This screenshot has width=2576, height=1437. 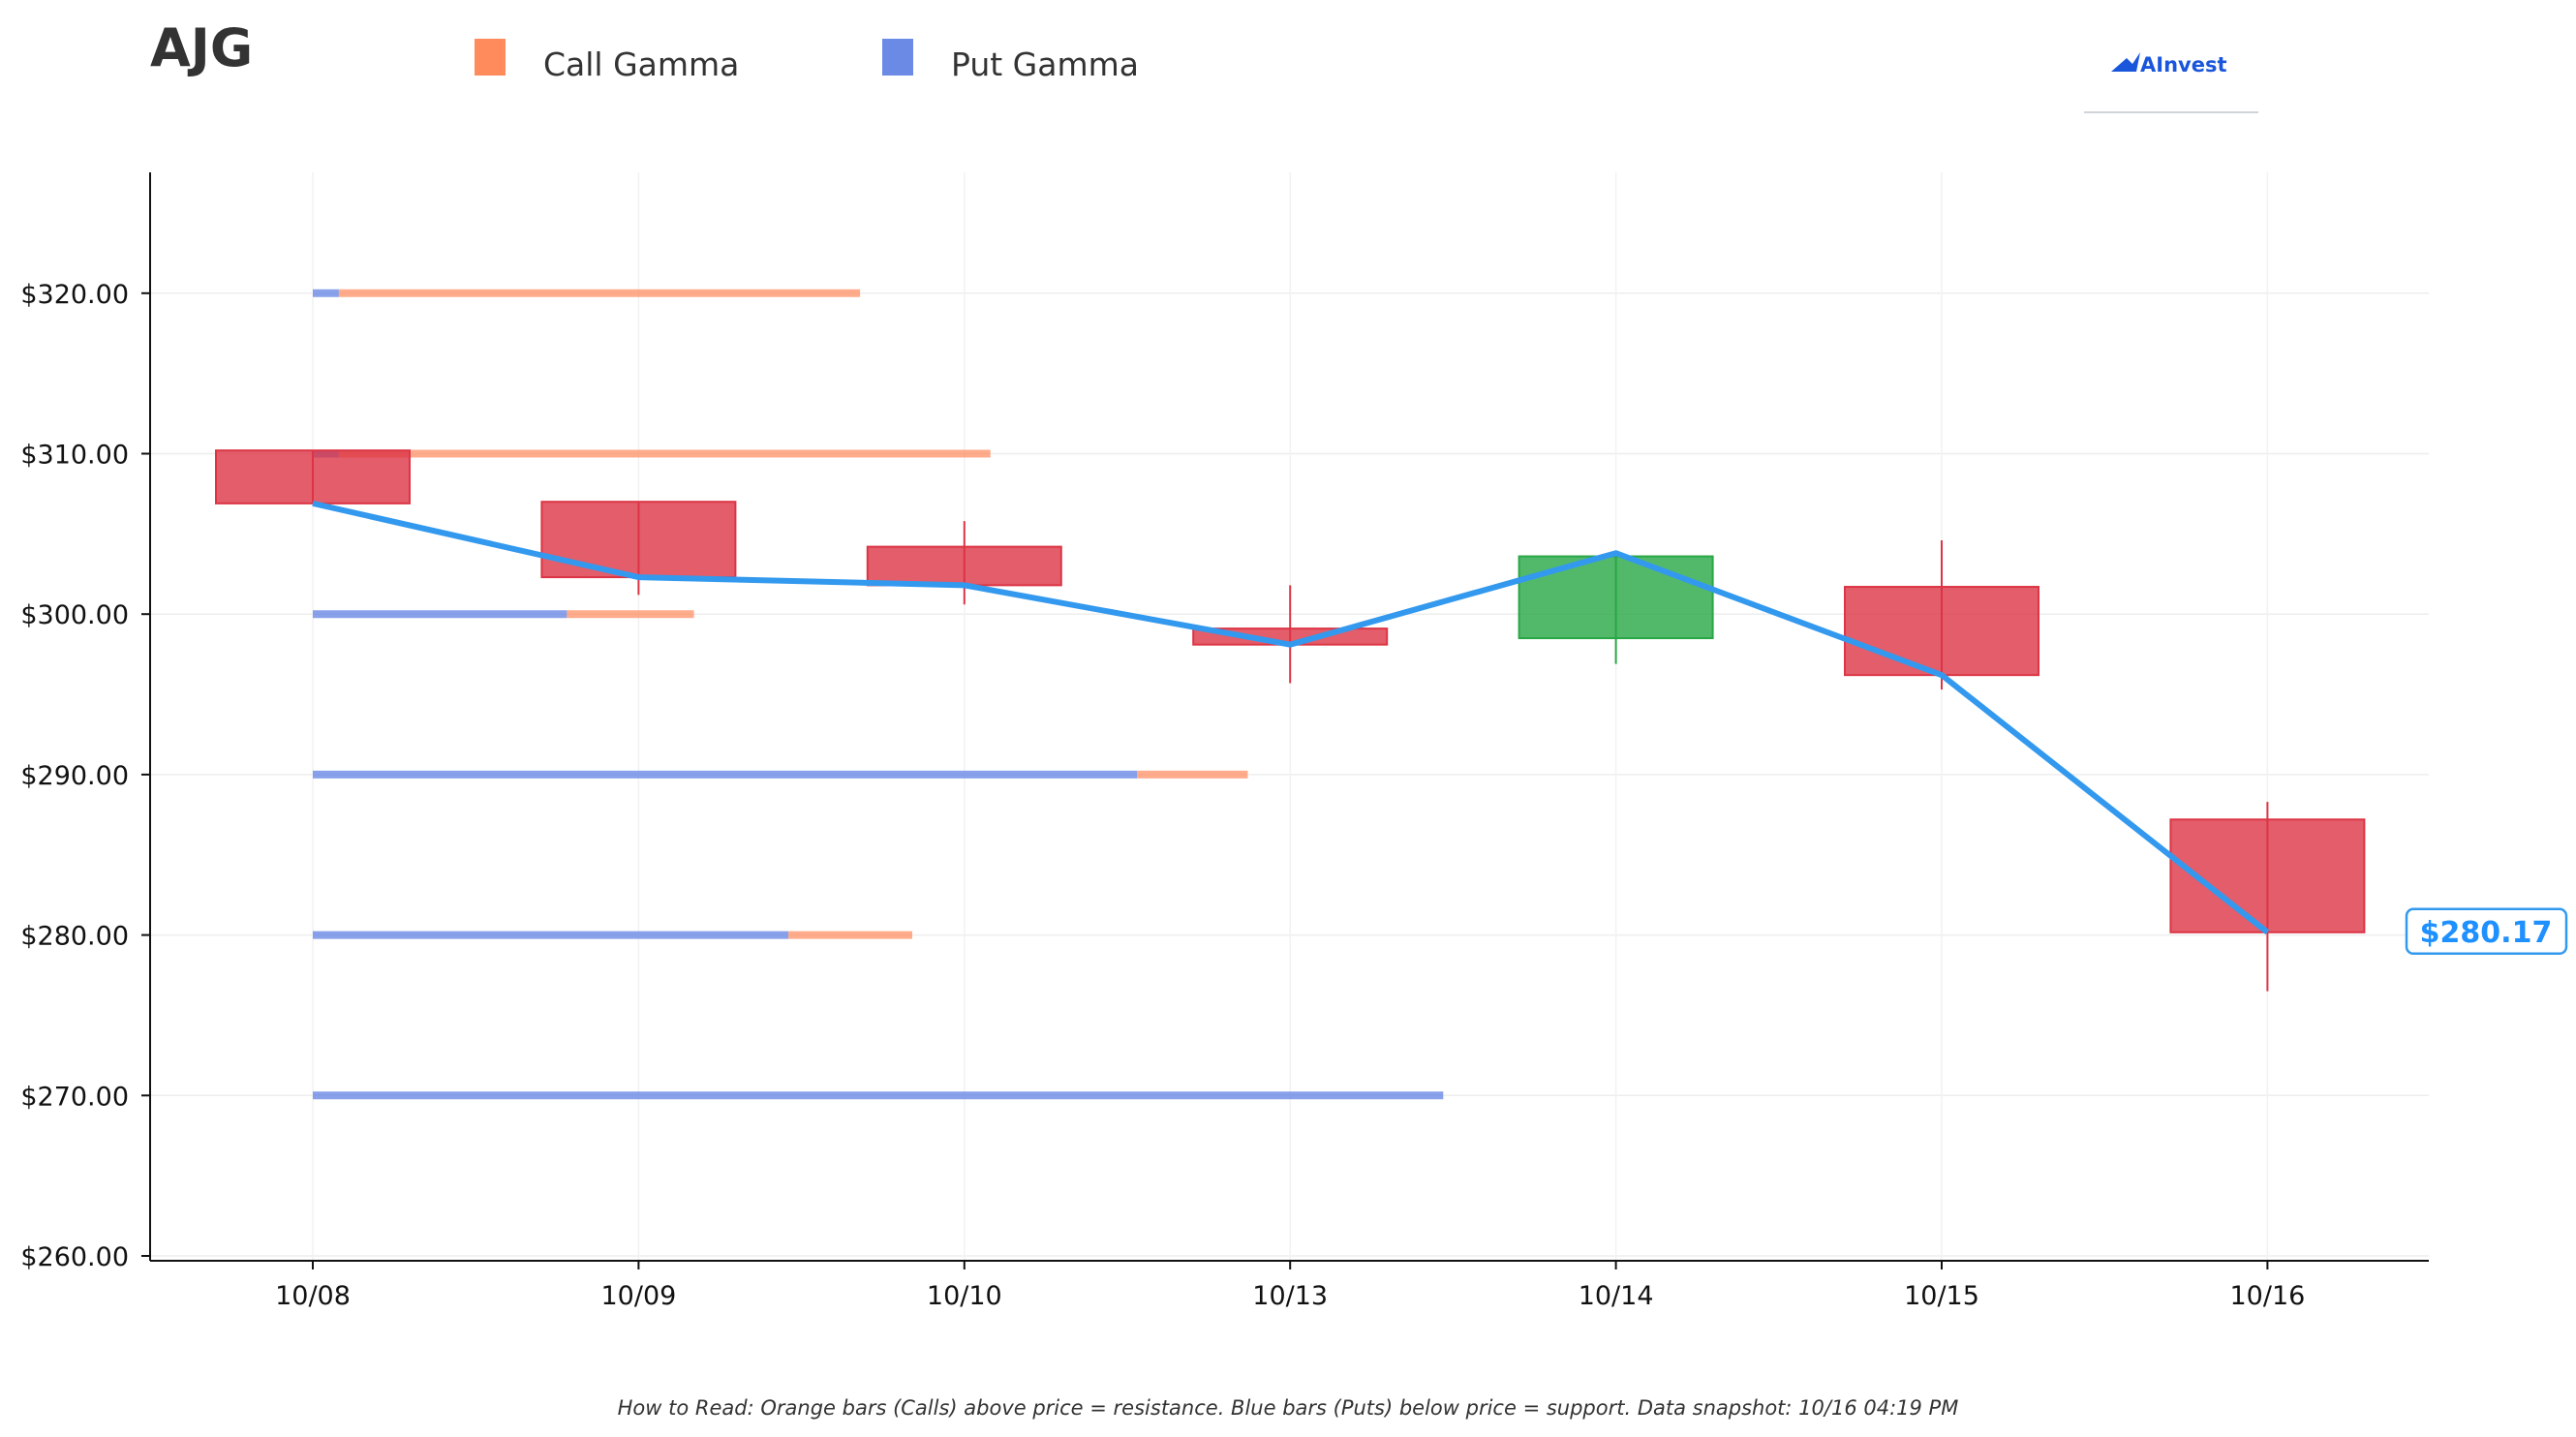 I want to click on brand-logo: AInvest, so click(x=2171, y=83).